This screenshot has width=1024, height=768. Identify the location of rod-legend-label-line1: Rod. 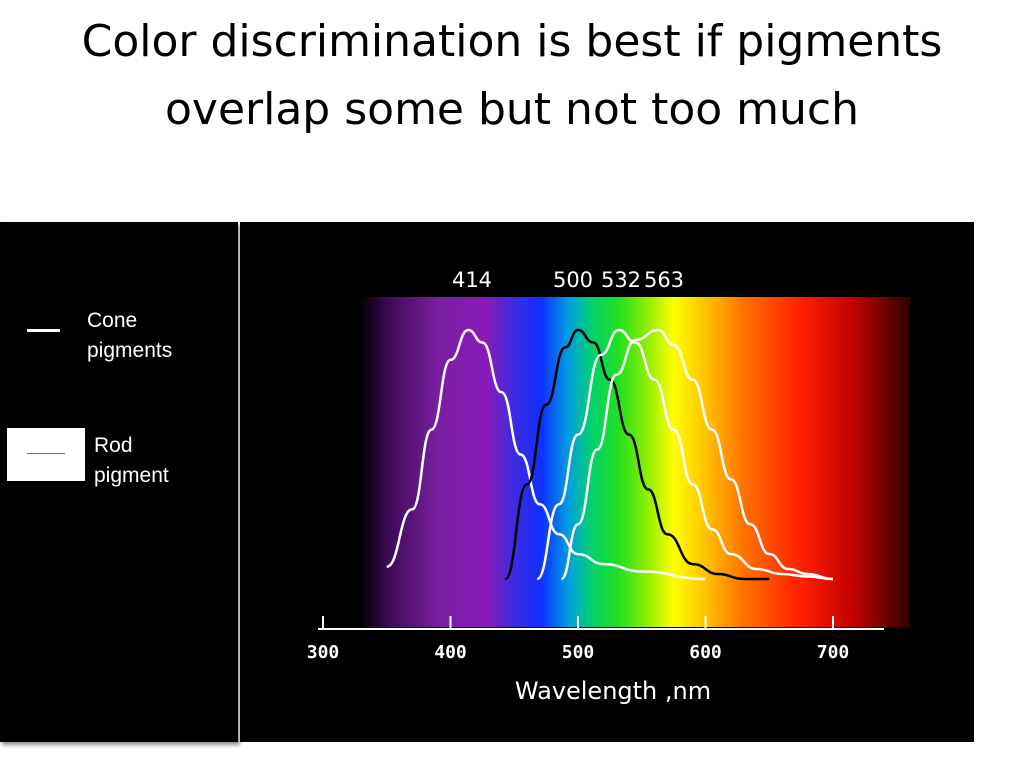
(113, 445).